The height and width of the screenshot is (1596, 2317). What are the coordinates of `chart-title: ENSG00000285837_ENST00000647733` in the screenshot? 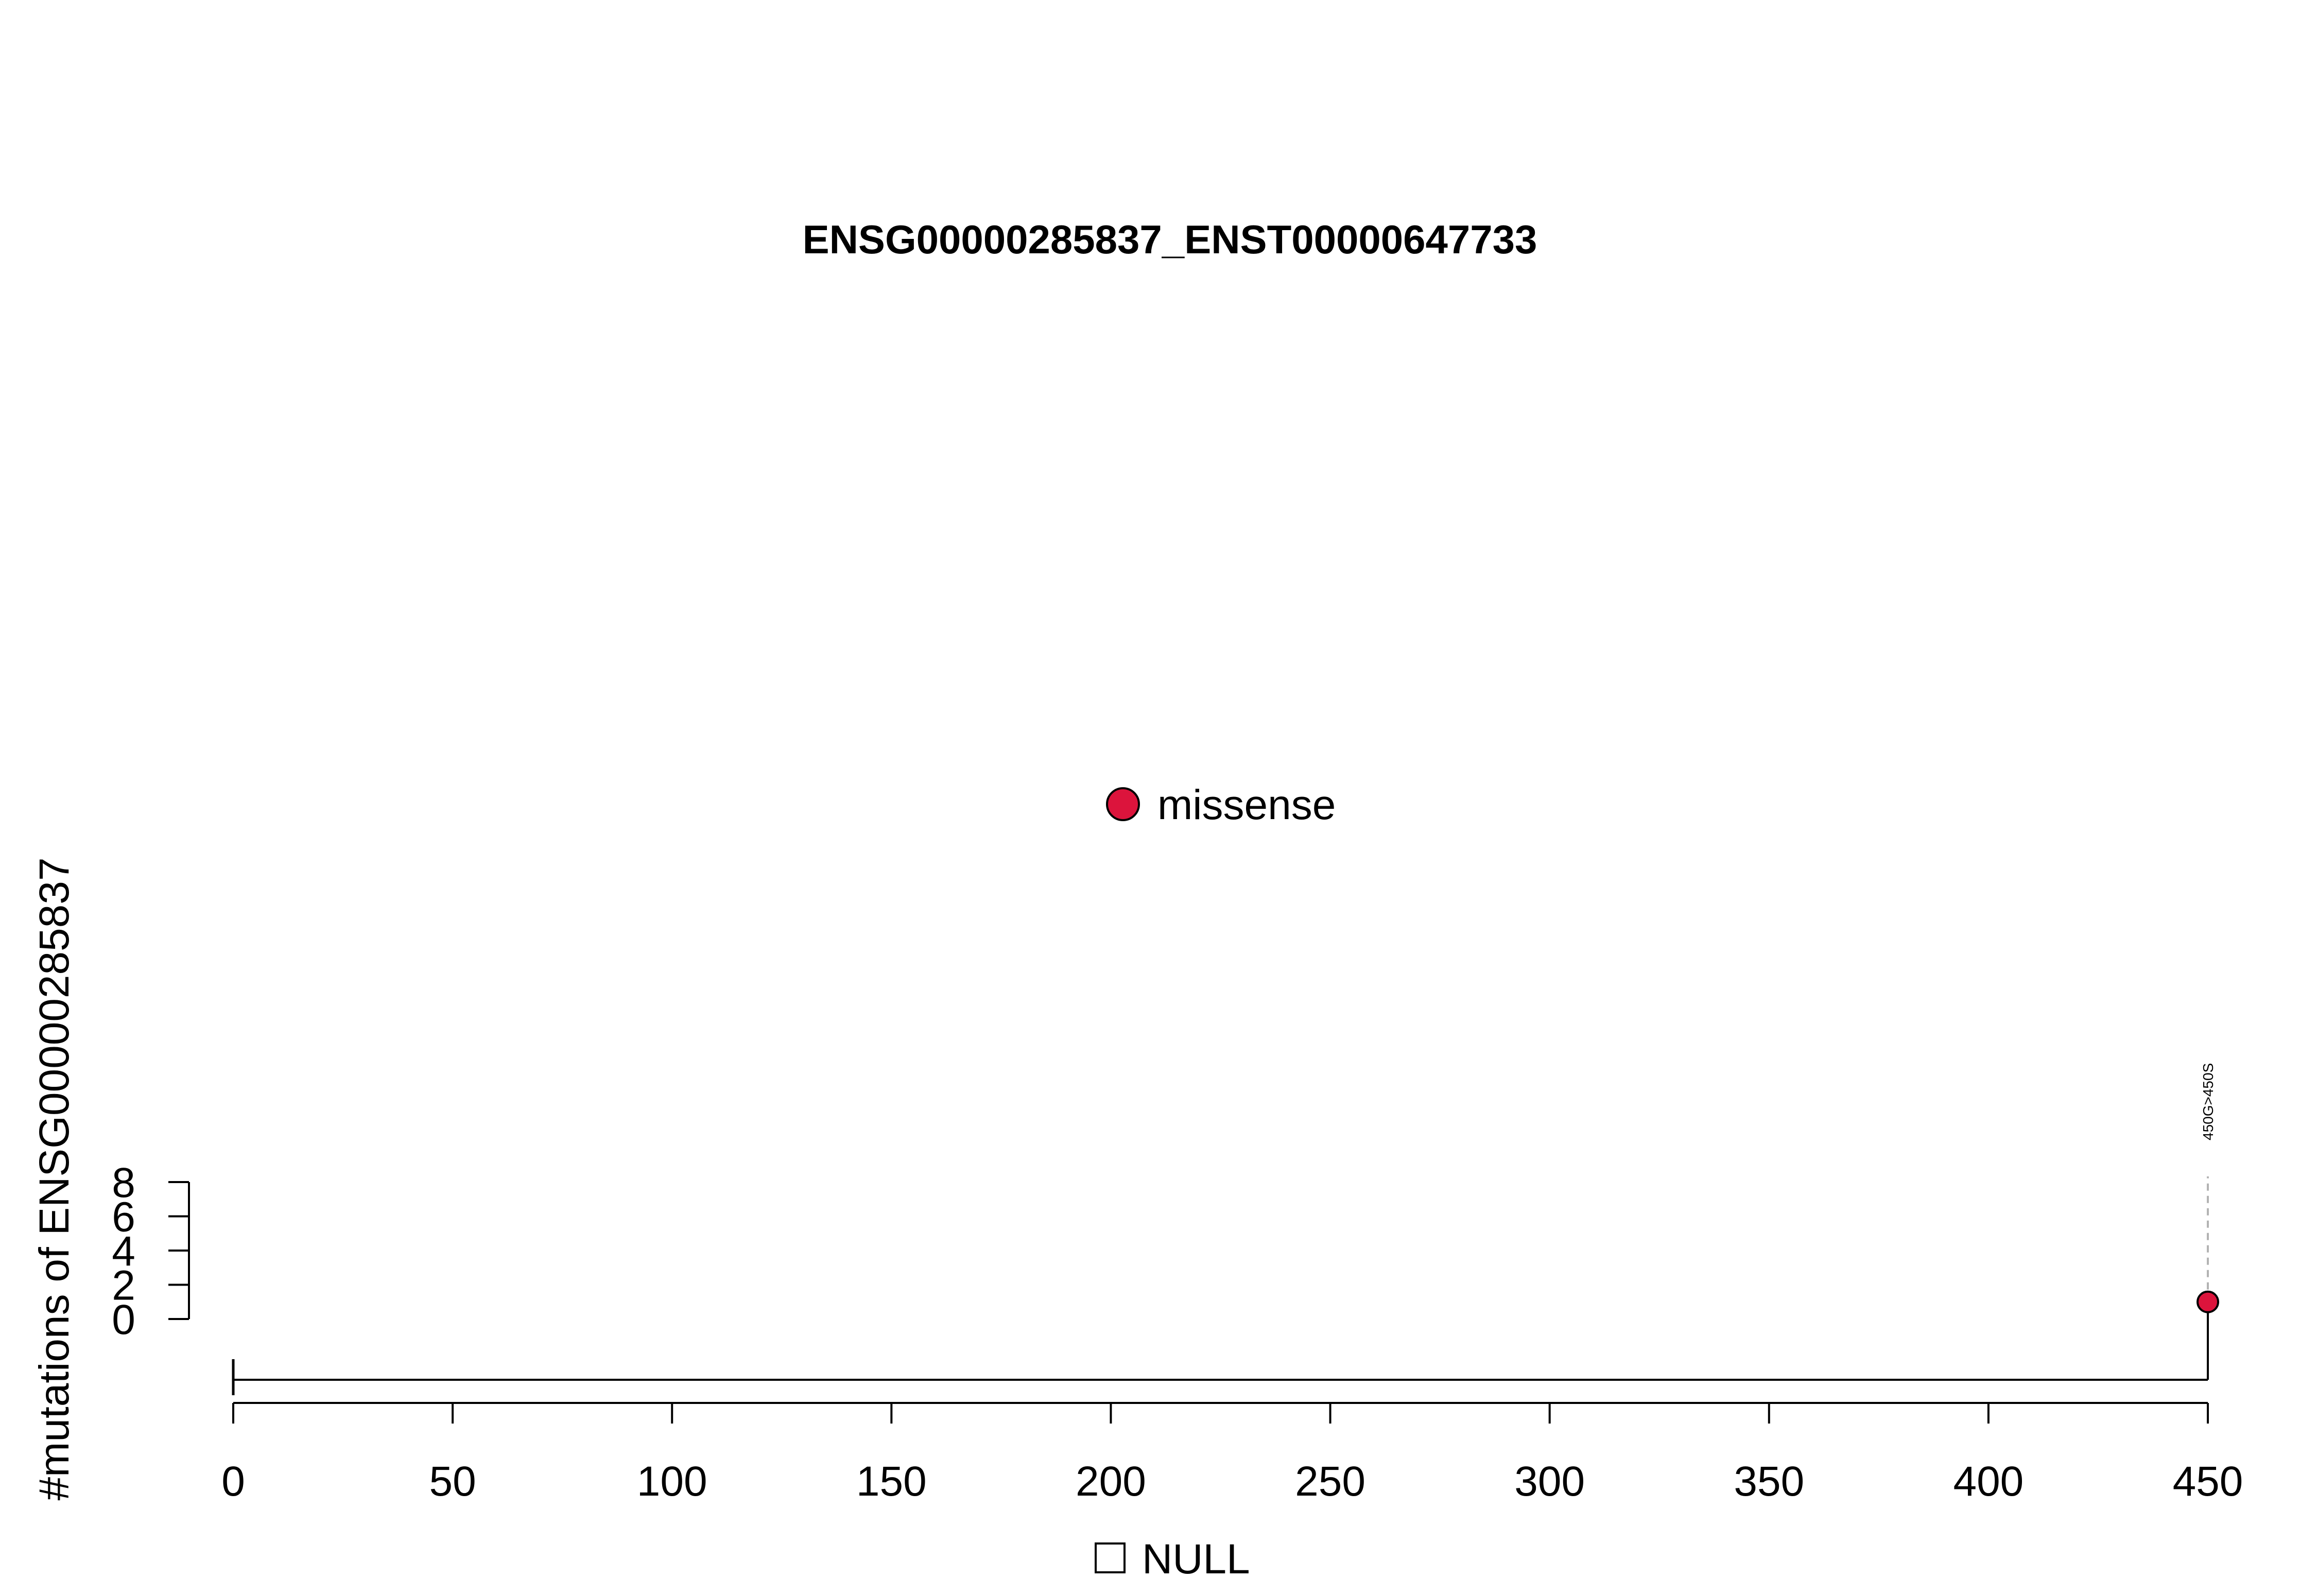 It's located at (1170, 240).